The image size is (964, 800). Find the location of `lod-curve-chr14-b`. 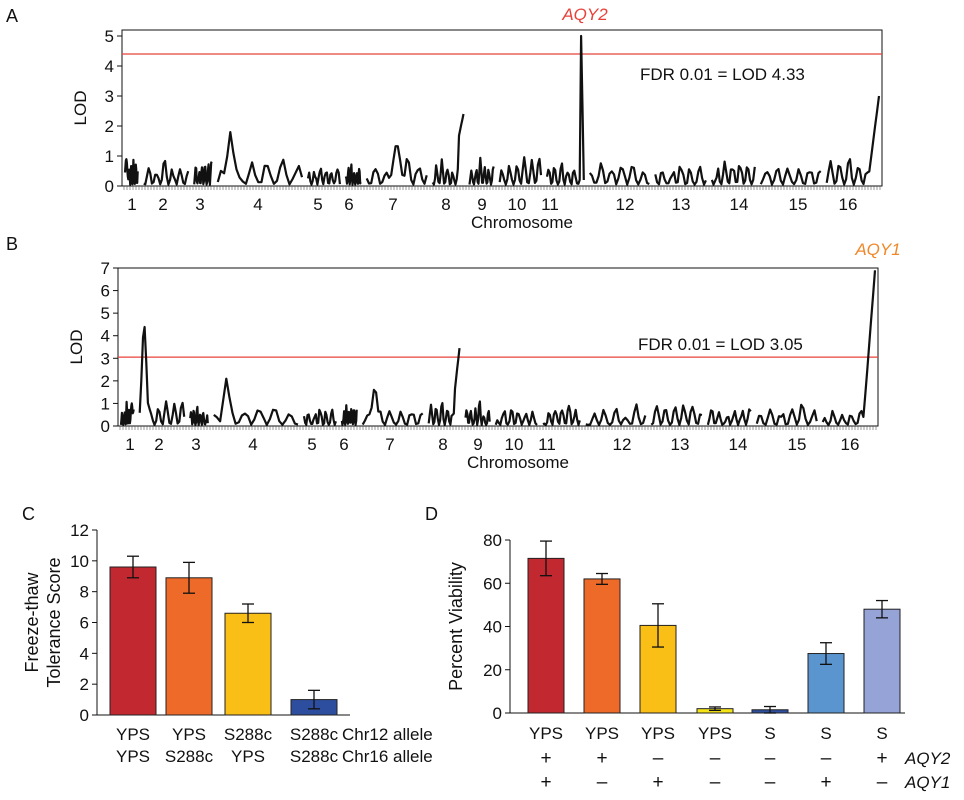

lod-curve-chr14-b is located at coordinates (729, 417).